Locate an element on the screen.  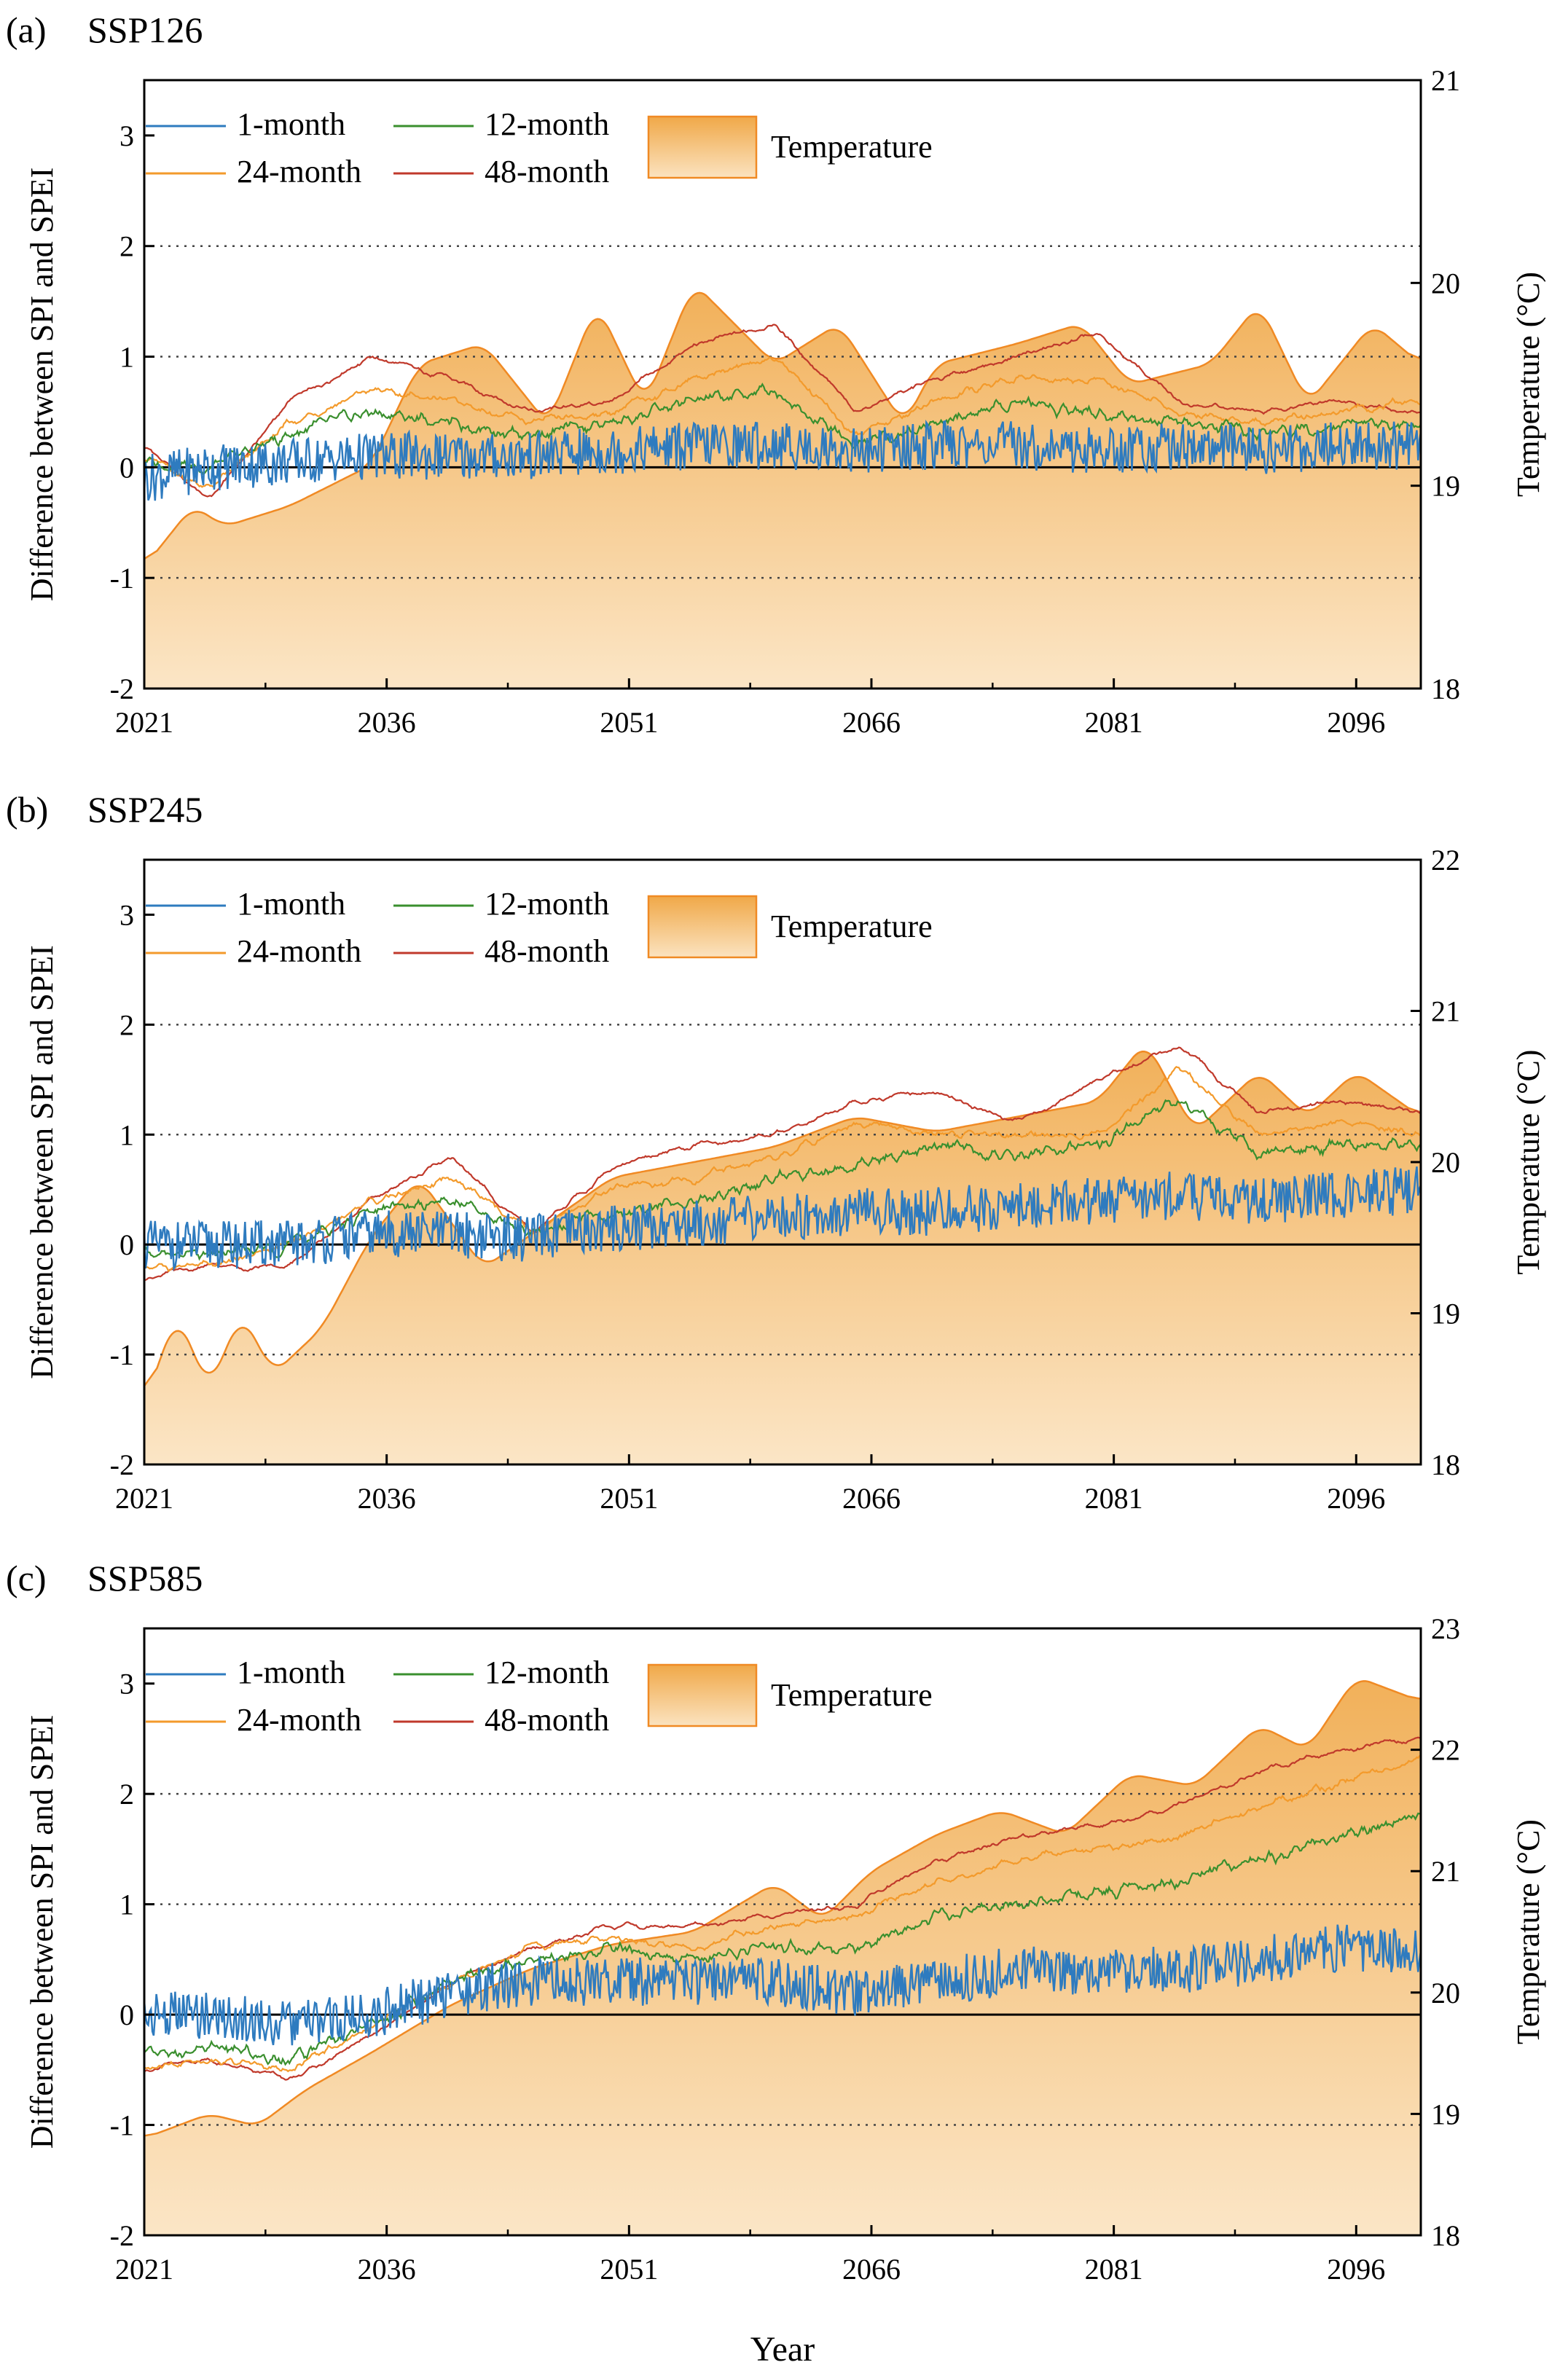
panel-title: SSP245 is located at coordinates (145, 809).